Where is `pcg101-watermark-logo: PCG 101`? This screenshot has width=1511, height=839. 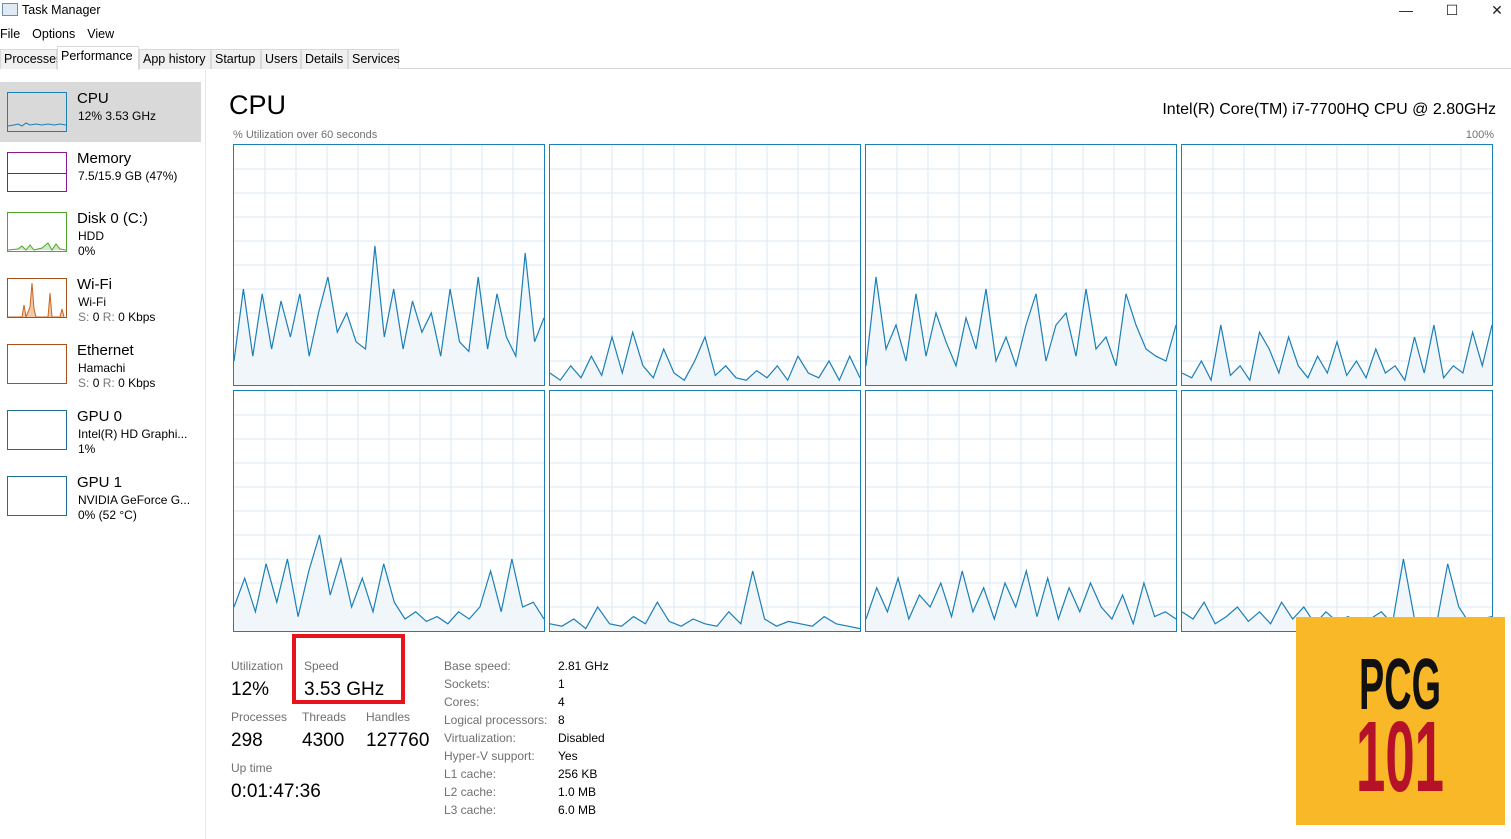 pcg101-watermark-logo: PCG 101 is located at coordinates (1400, 721).